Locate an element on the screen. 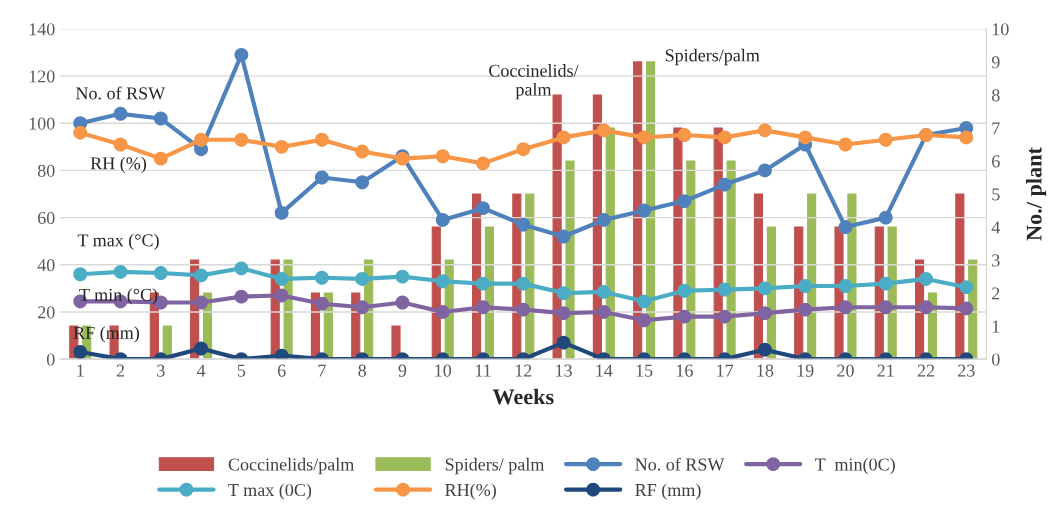 The image size is (1055, 516). x-axis-title: Weeks is located at coordinates (523, 396).